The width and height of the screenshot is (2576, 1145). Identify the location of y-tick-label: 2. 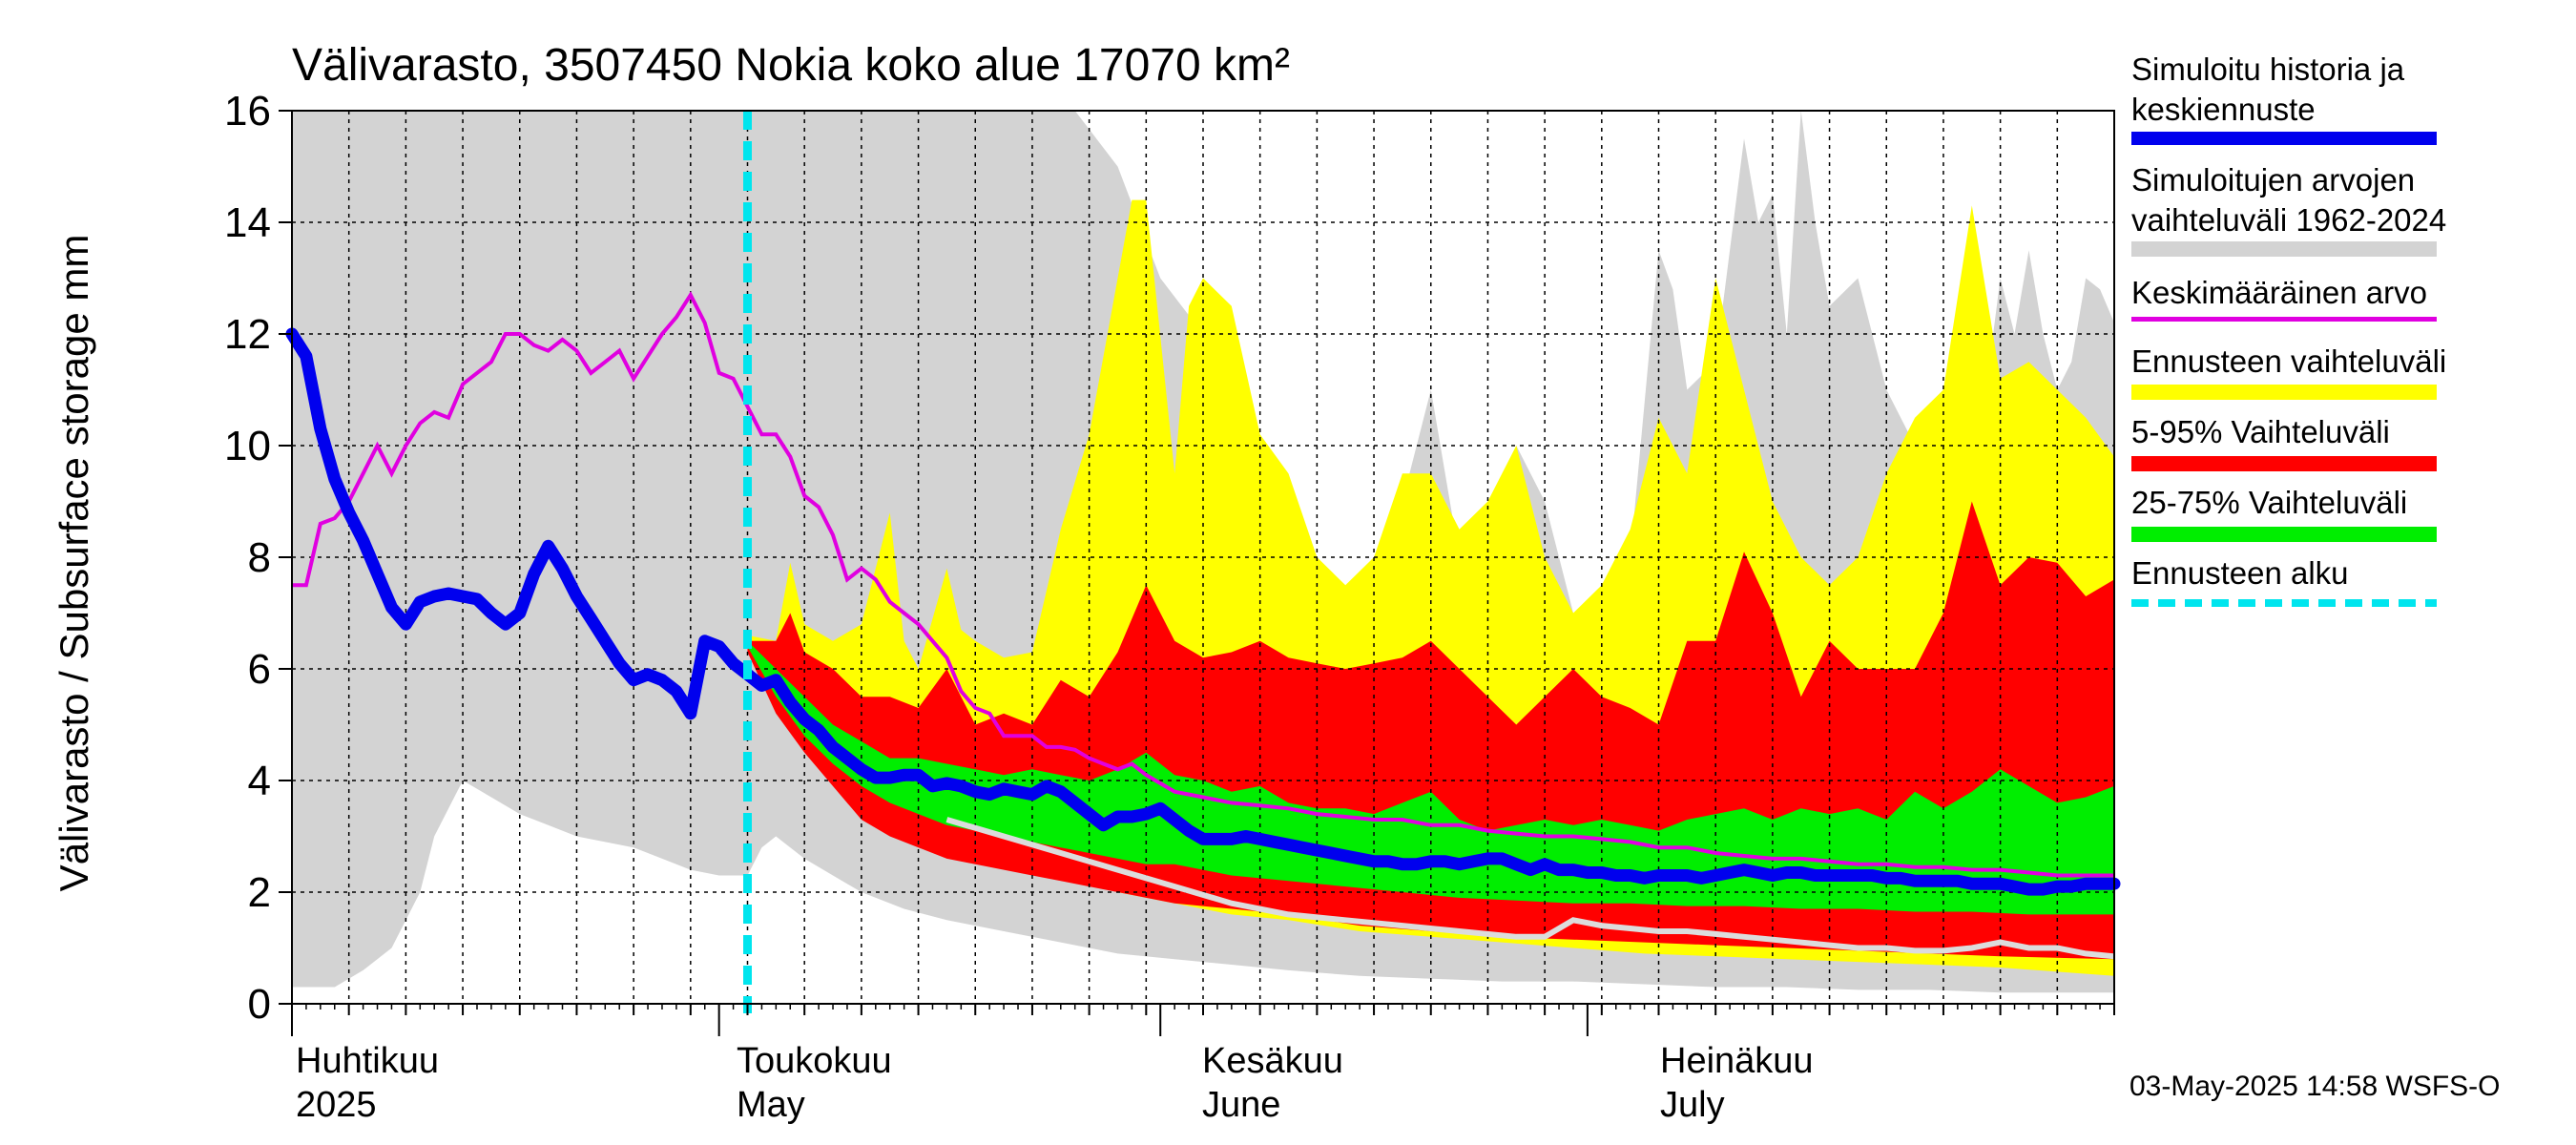
(259, 892).